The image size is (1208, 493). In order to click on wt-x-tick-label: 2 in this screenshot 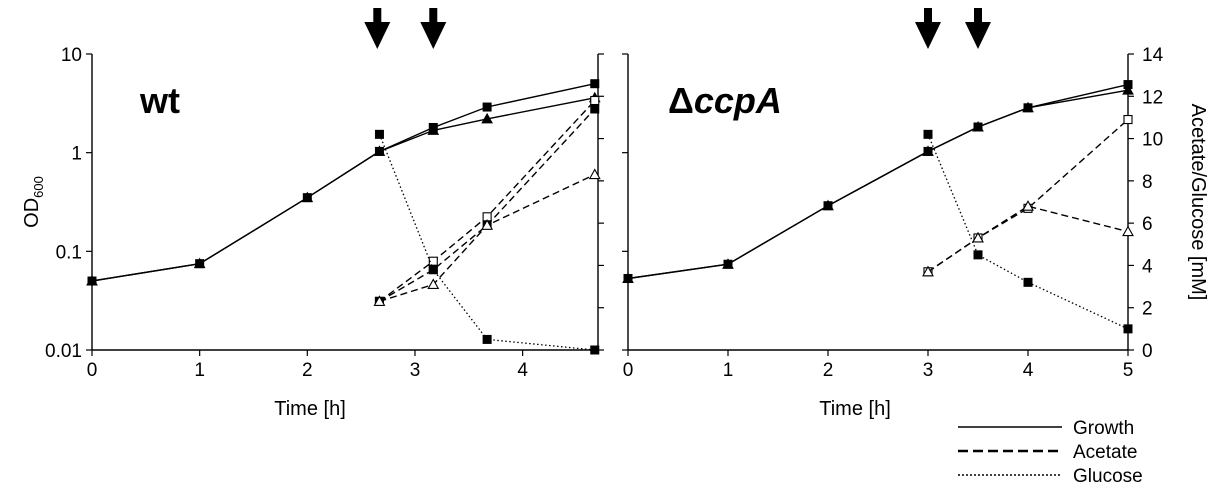, I will do `click(307, 370)`.